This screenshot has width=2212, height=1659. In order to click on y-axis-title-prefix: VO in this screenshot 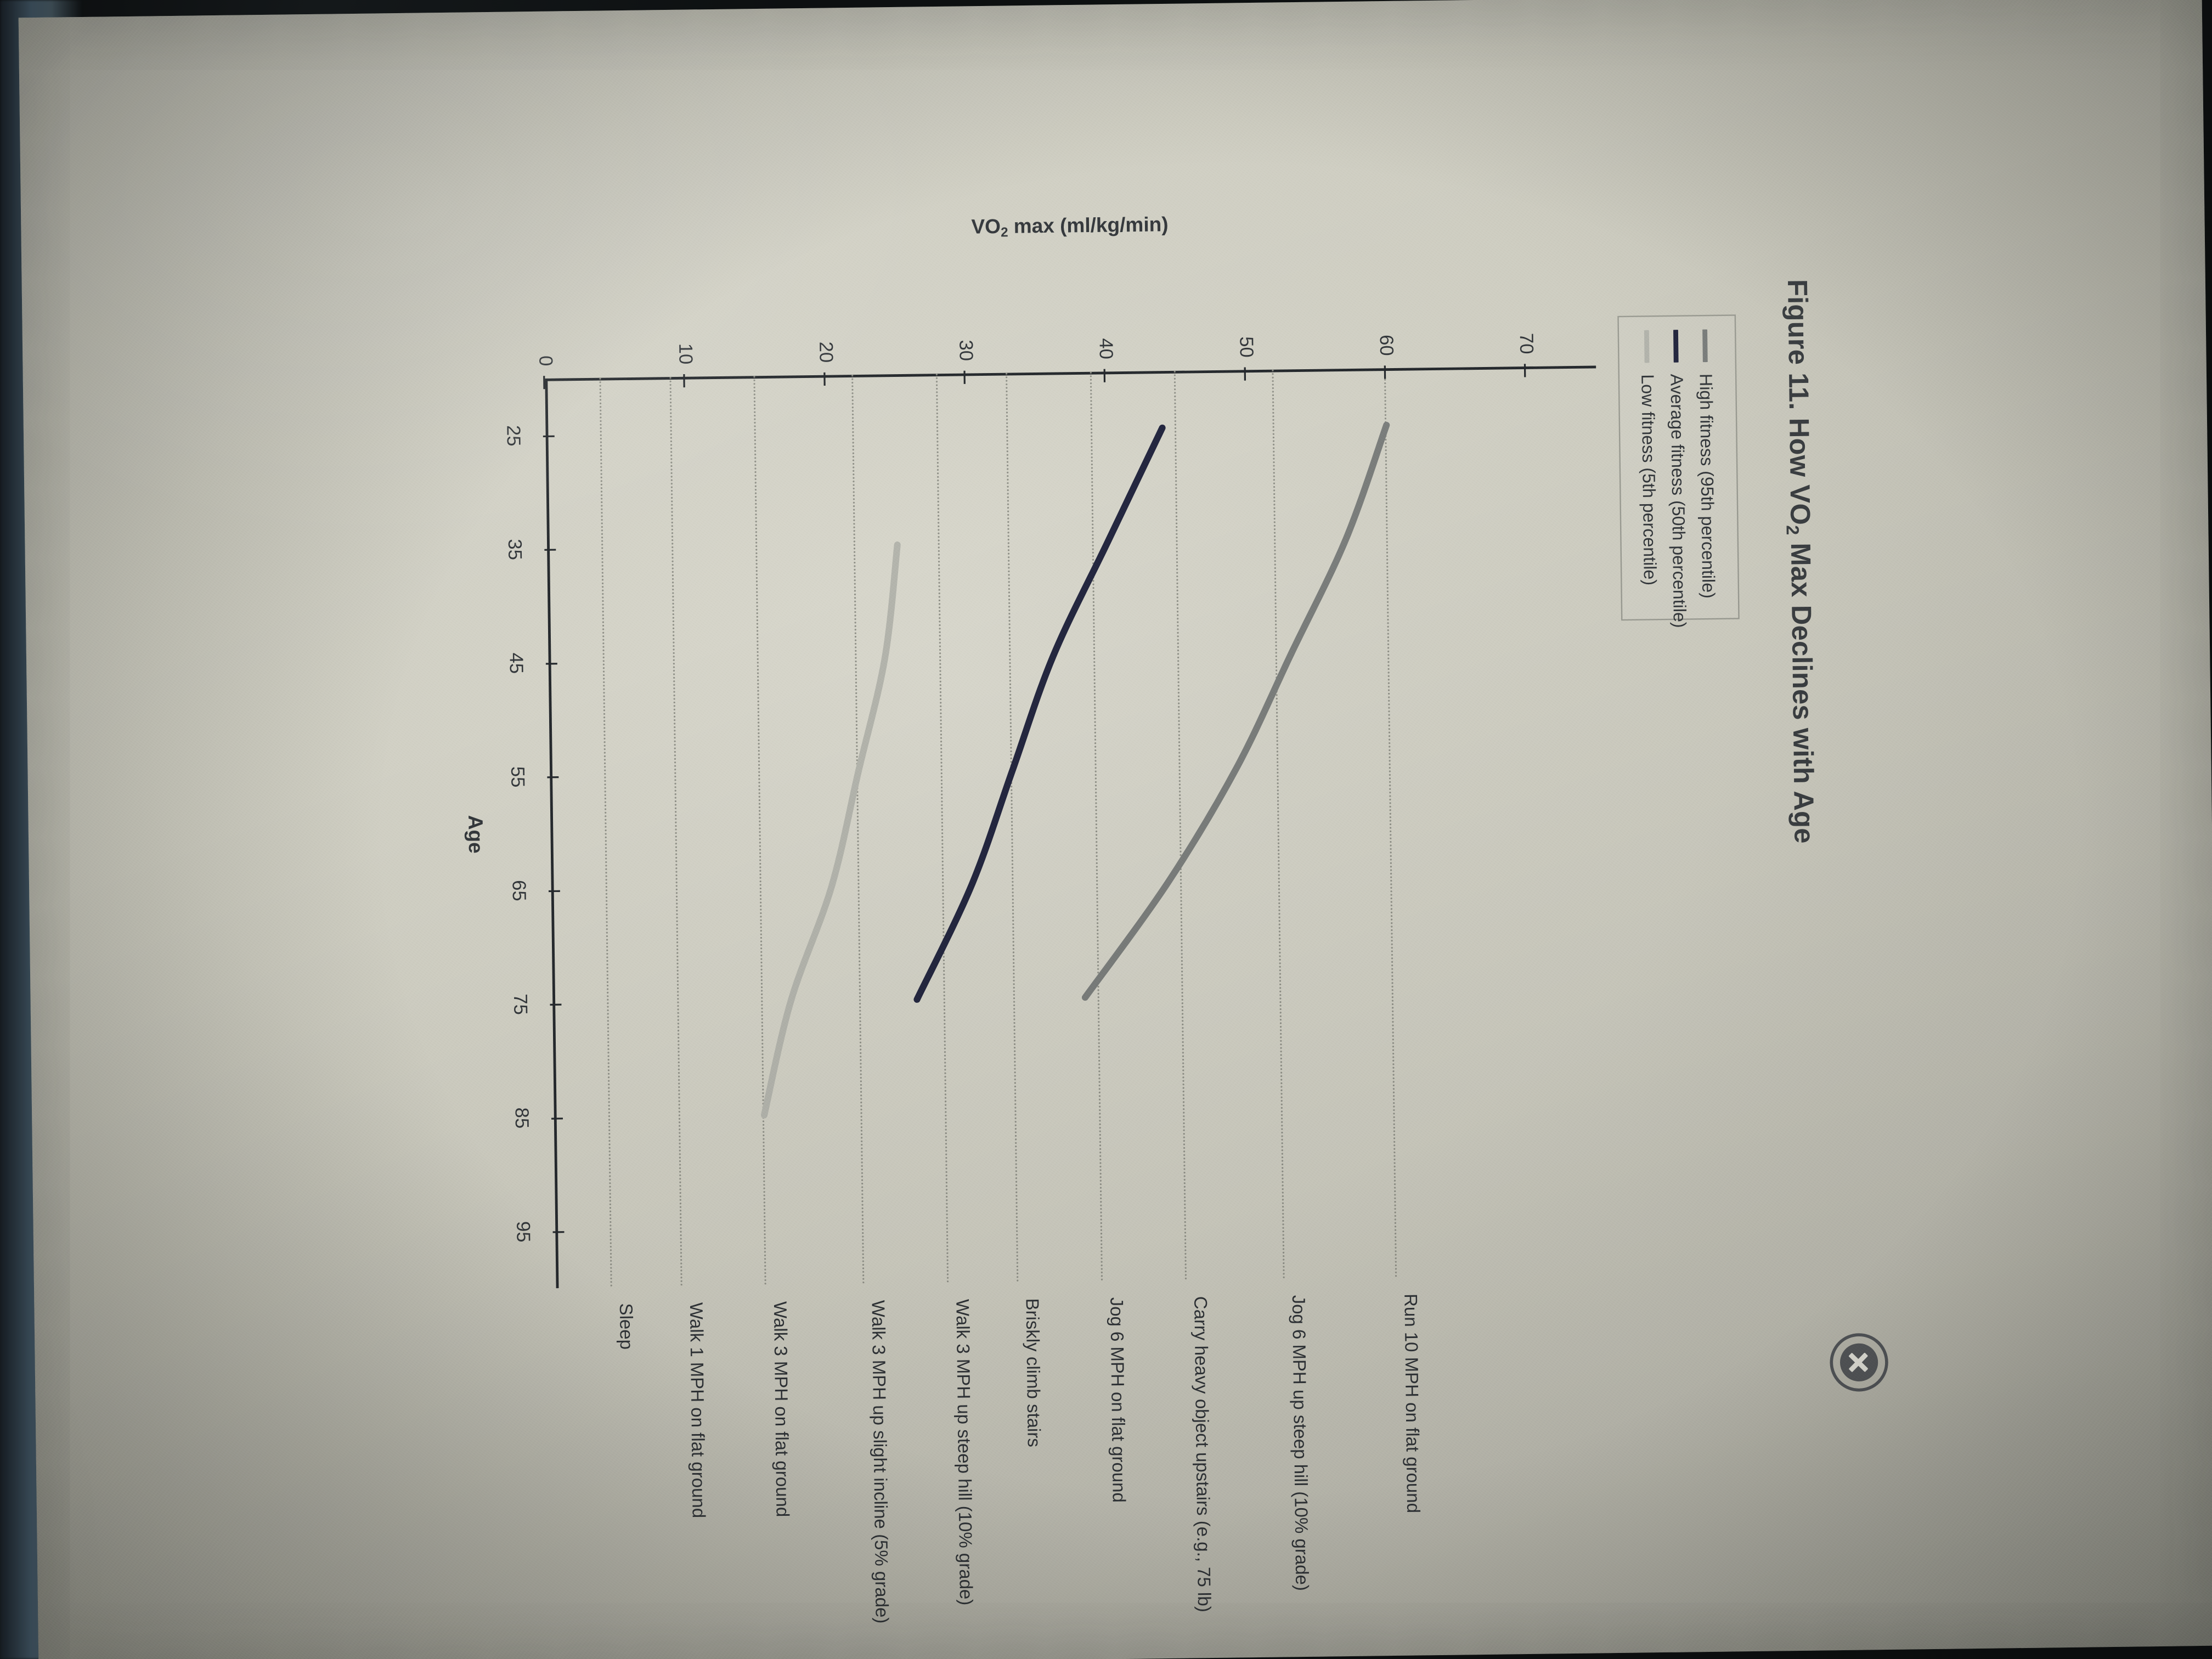, I will do `click(986, 226)`.